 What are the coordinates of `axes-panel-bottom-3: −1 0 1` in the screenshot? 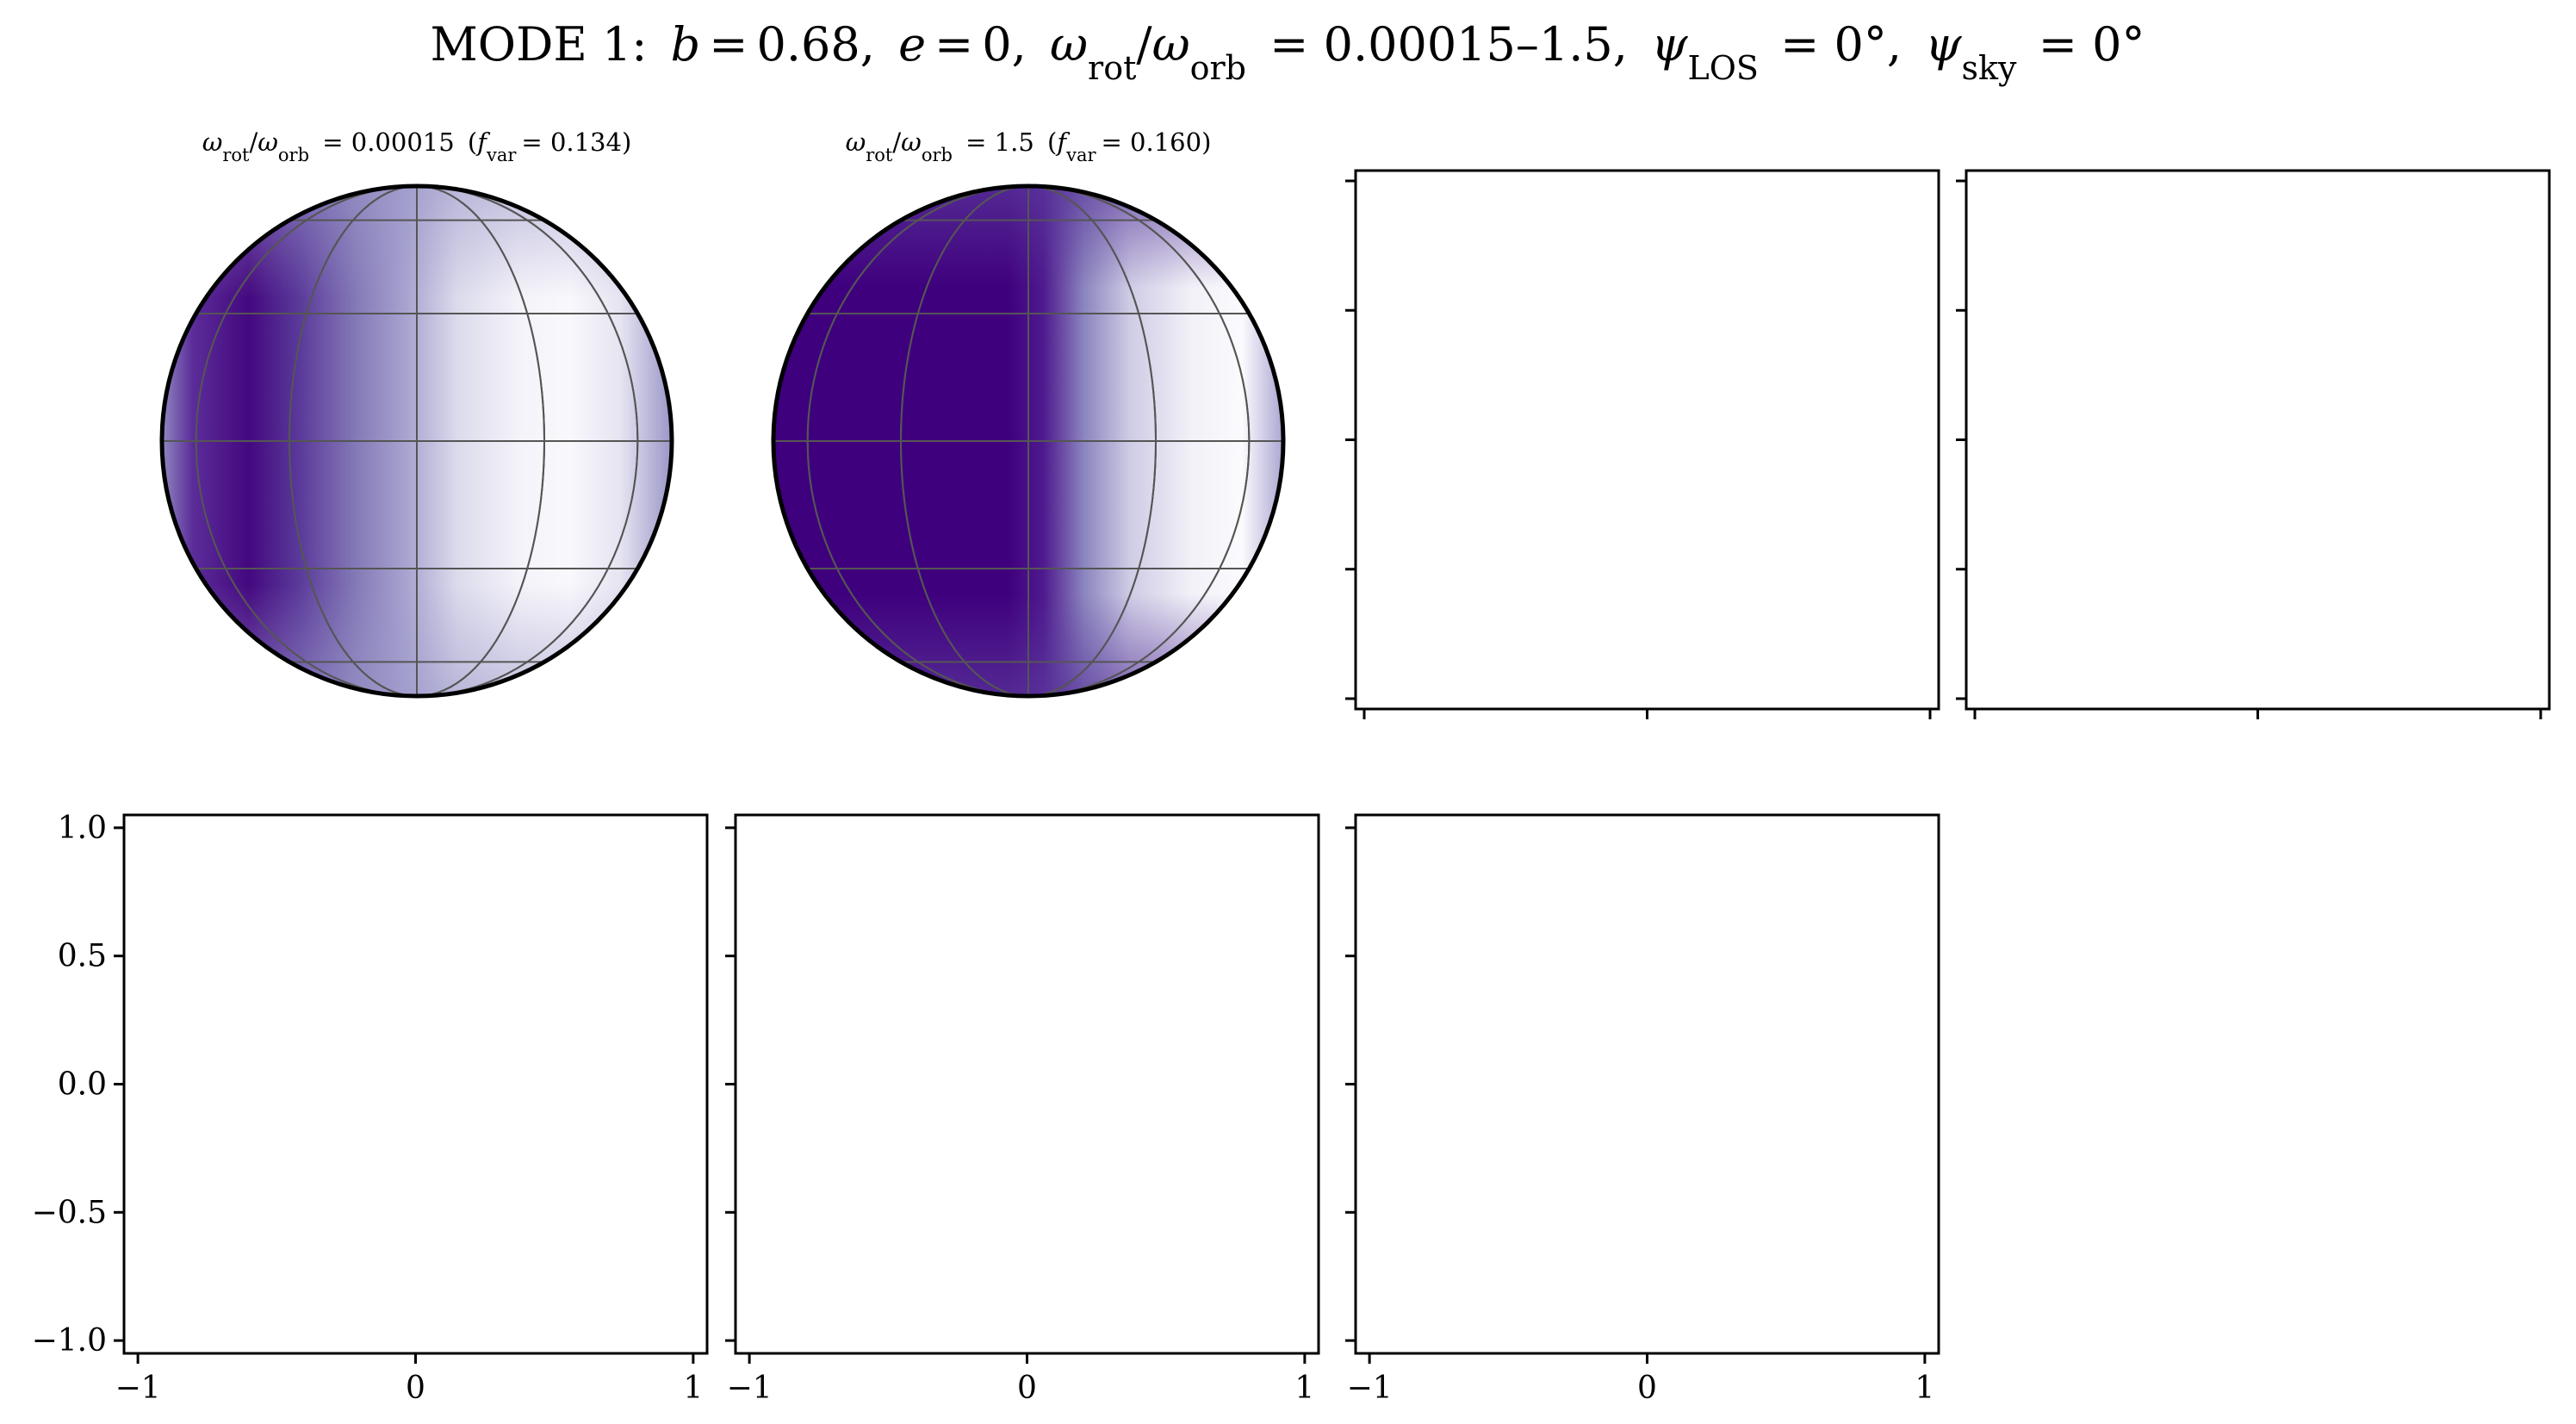 It's located at (1643, 1109).